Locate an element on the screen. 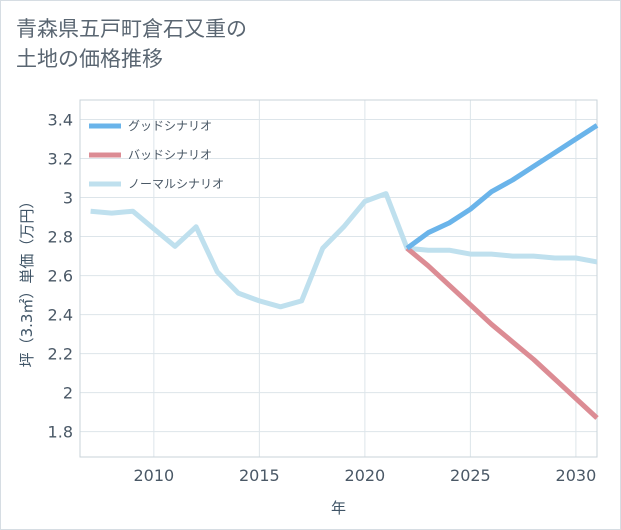 The height and width of the screenshot is (530, 621). chart-title: 青森県五戸町倉石又重の 土地の価格推移 is located at coordinates (226, 44).